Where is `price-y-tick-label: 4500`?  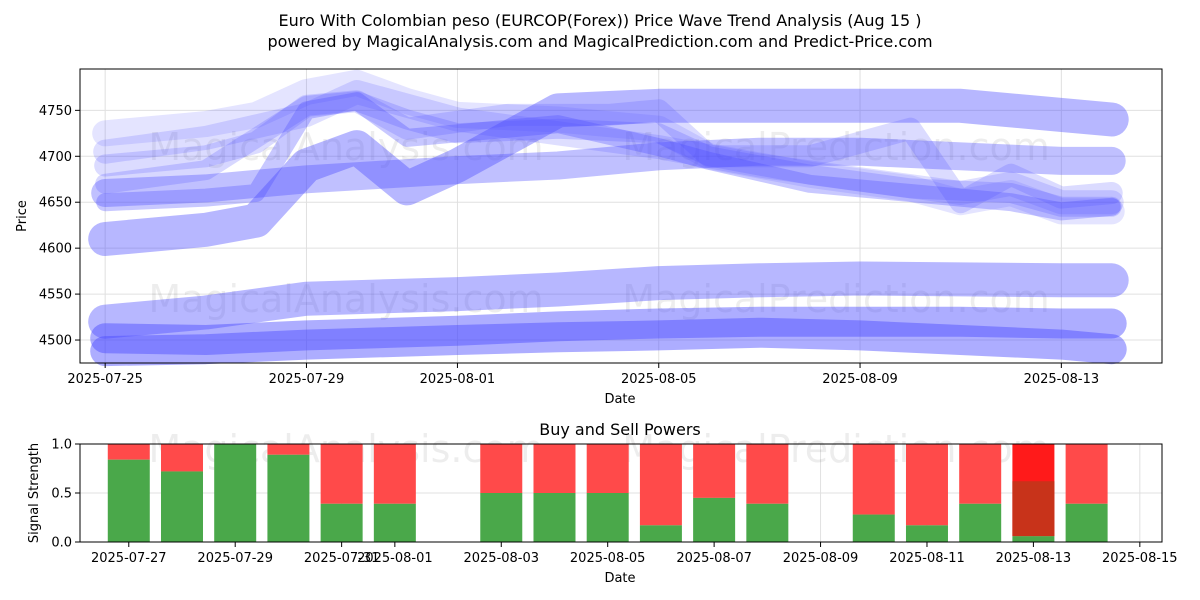 price-y-tick-label: 4500 is located at coordinates (55, 341).